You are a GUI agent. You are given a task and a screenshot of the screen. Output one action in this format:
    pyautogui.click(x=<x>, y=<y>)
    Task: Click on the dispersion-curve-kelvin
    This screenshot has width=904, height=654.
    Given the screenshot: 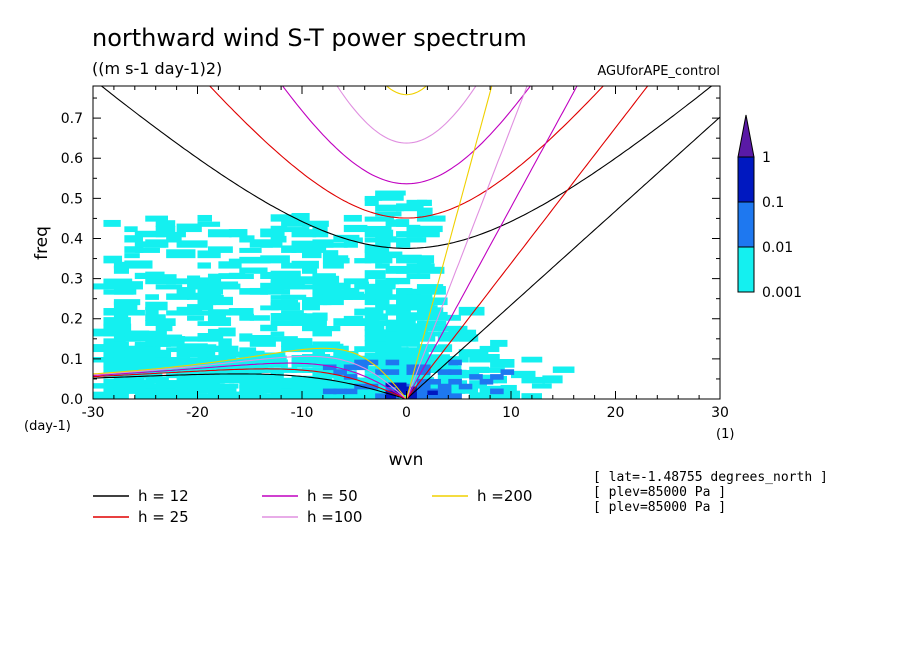 What is the action you would take?
    pyautogui.click(x=449, y=242)
    